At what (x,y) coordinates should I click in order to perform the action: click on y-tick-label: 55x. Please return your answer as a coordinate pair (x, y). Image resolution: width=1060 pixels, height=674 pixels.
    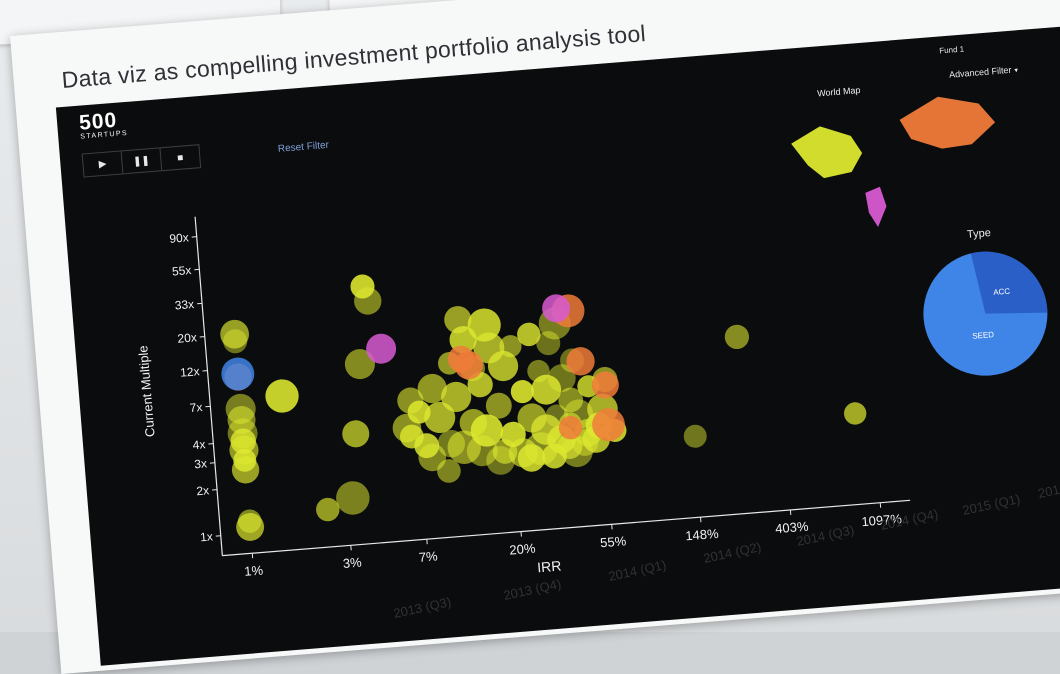
    Looking at the image, I should click on (181, 271).